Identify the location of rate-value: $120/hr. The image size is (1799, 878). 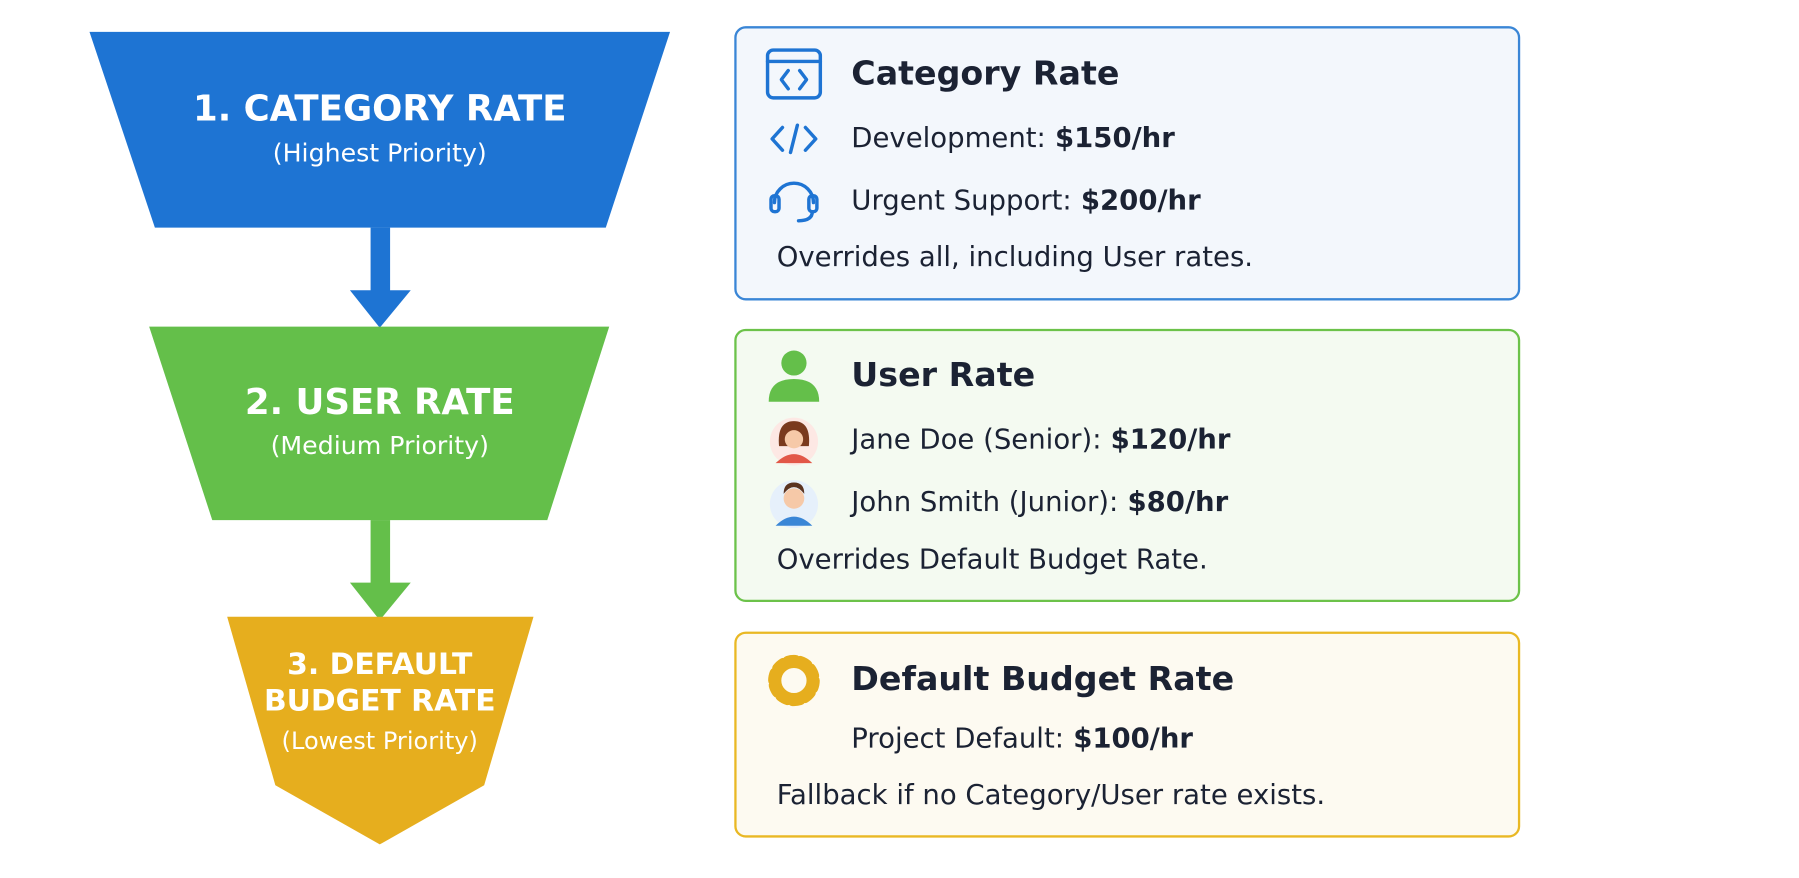
(1171, 439).